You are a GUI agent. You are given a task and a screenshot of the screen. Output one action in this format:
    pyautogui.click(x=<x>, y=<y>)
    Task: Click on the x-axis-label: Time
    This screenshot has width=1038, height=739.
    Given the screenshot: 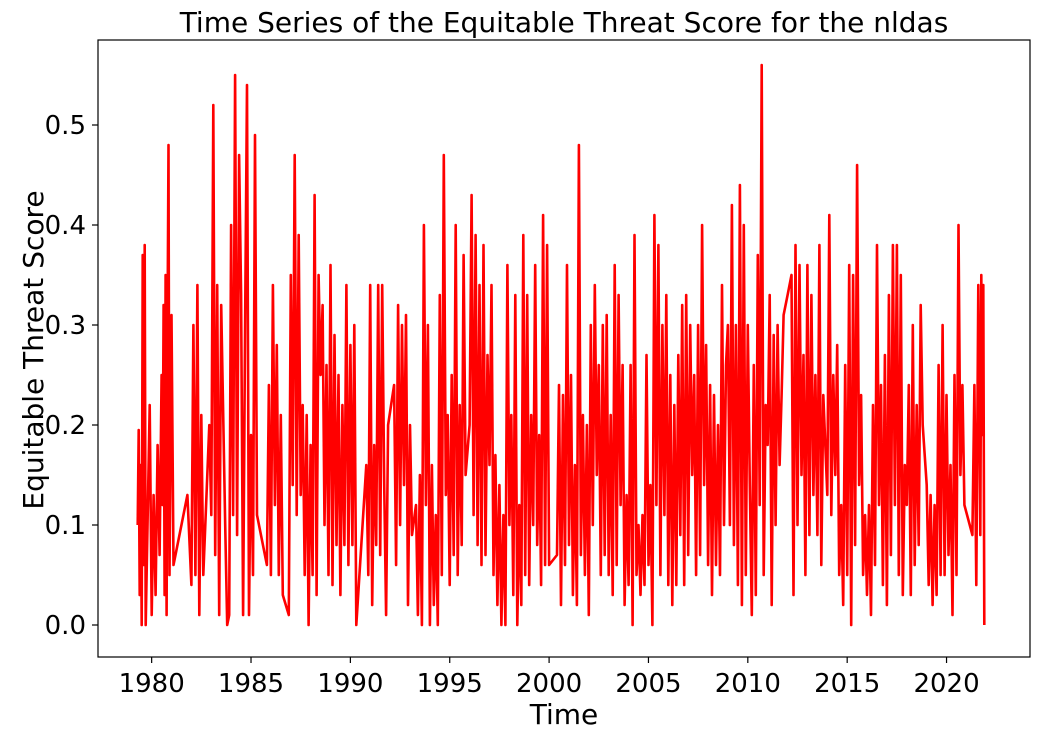 What is the action you would take?
    pyautogui.click(x=564, y=714)
    